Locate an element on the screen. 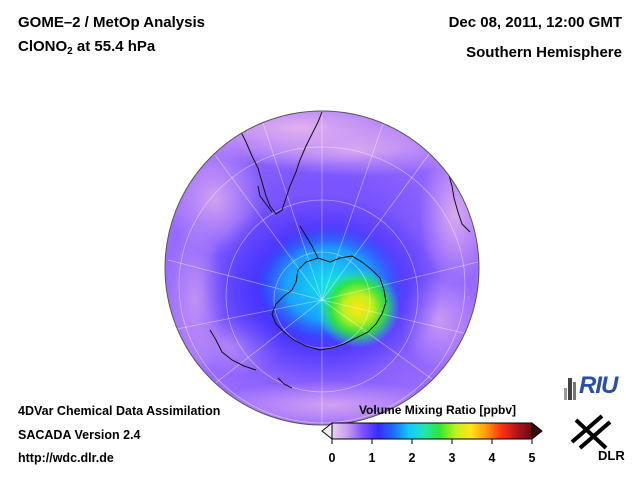  species-title: ClONO2 at 55.4 hPa is located at coordinates (87, 47).